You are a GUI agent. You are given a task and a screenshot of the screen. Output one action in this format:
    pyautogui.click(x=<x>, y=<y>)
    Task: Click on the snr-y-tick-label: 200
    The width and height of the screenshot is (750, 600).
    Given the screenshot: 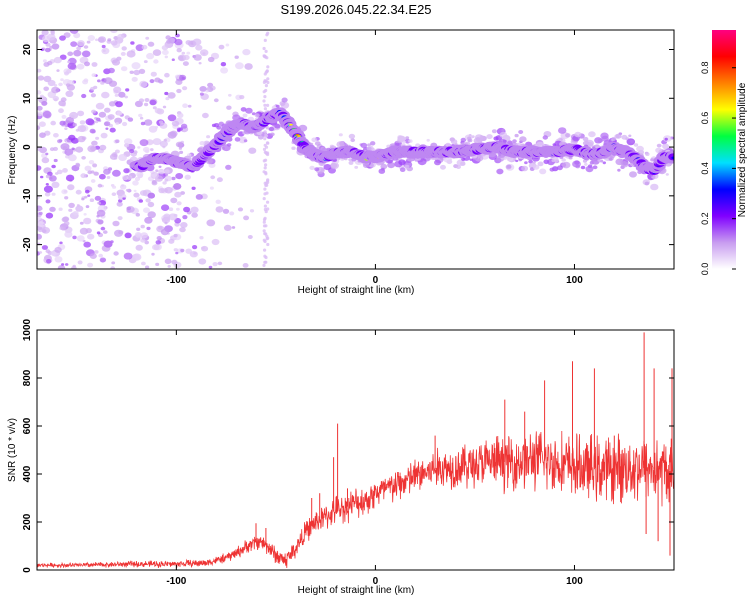 What is the action you would take?
    pyautogui.click(x=27, y=521)
    